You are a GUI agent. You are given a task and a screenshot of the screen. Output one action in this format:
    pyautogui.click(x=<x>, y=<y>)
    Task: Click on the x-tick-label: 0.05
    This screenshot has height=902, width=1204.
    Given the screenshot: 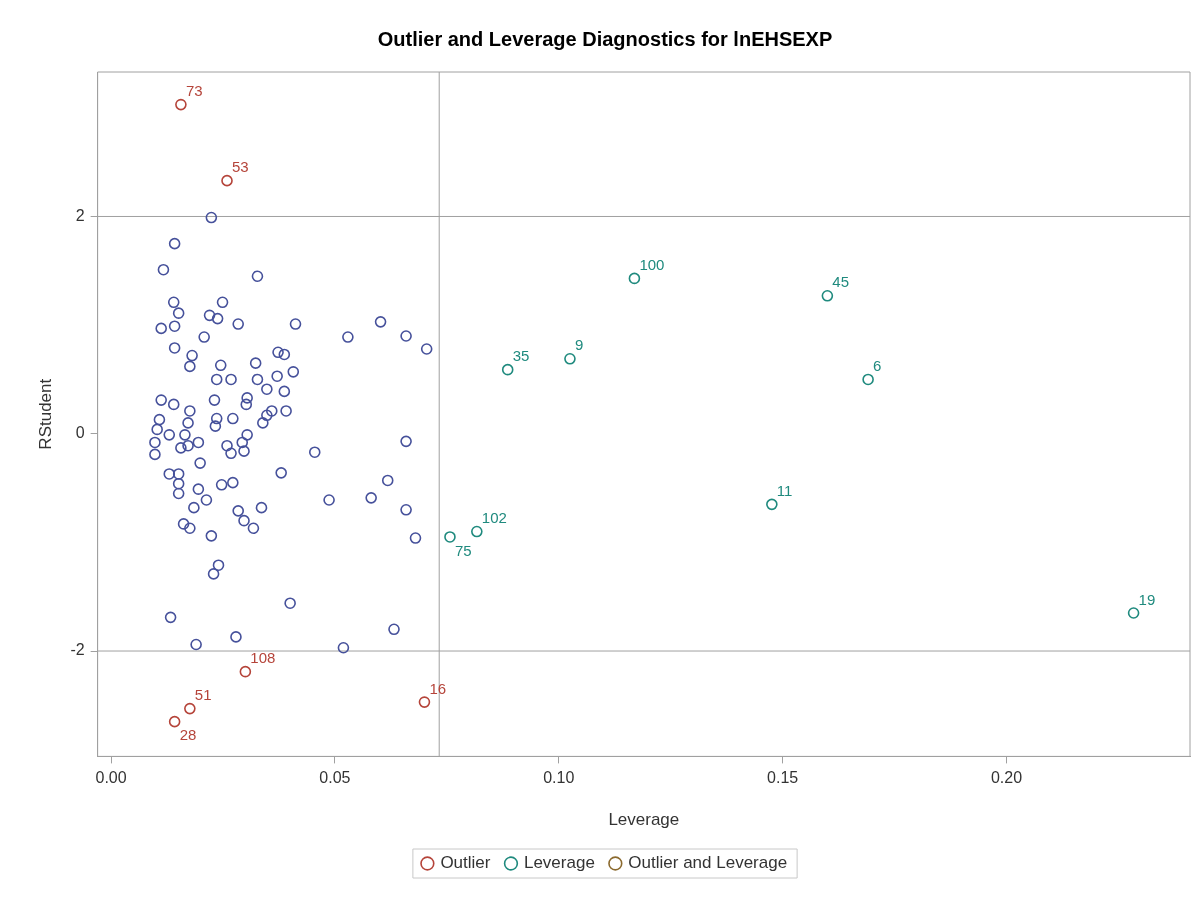 What is the action you would take?
    pyautogui.click(x=335, y=778)
    